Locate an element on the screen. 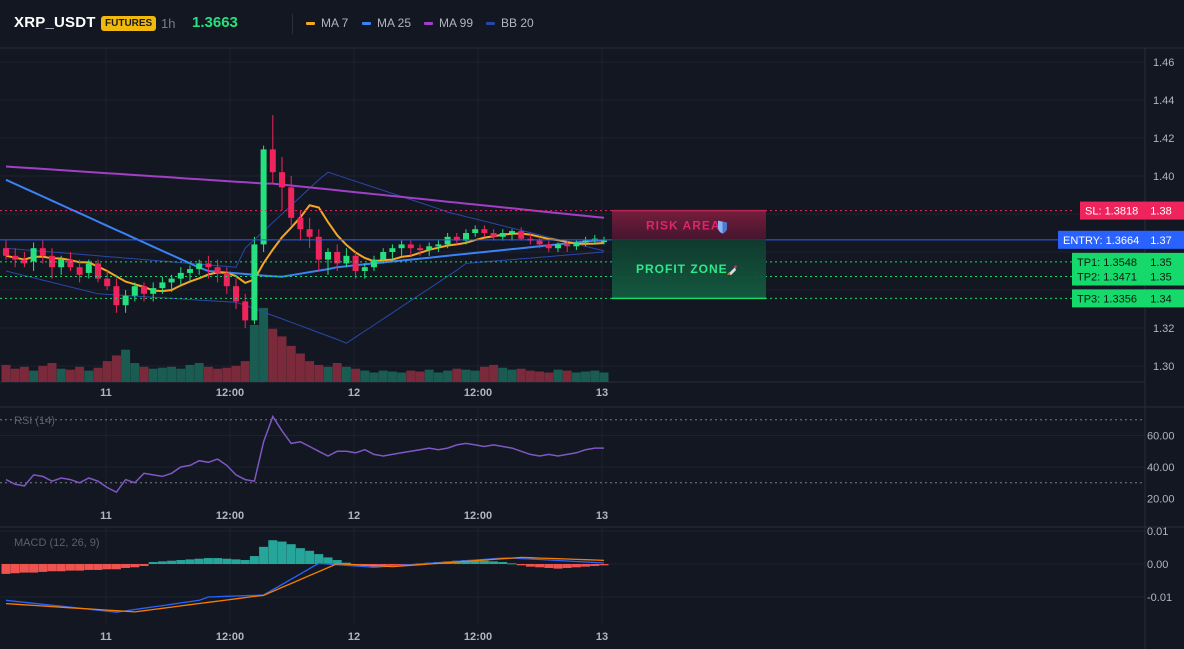 Image resolution: width=1184 pixels, height=649 pixels. profit-zone is located at coordinates (689, 269).